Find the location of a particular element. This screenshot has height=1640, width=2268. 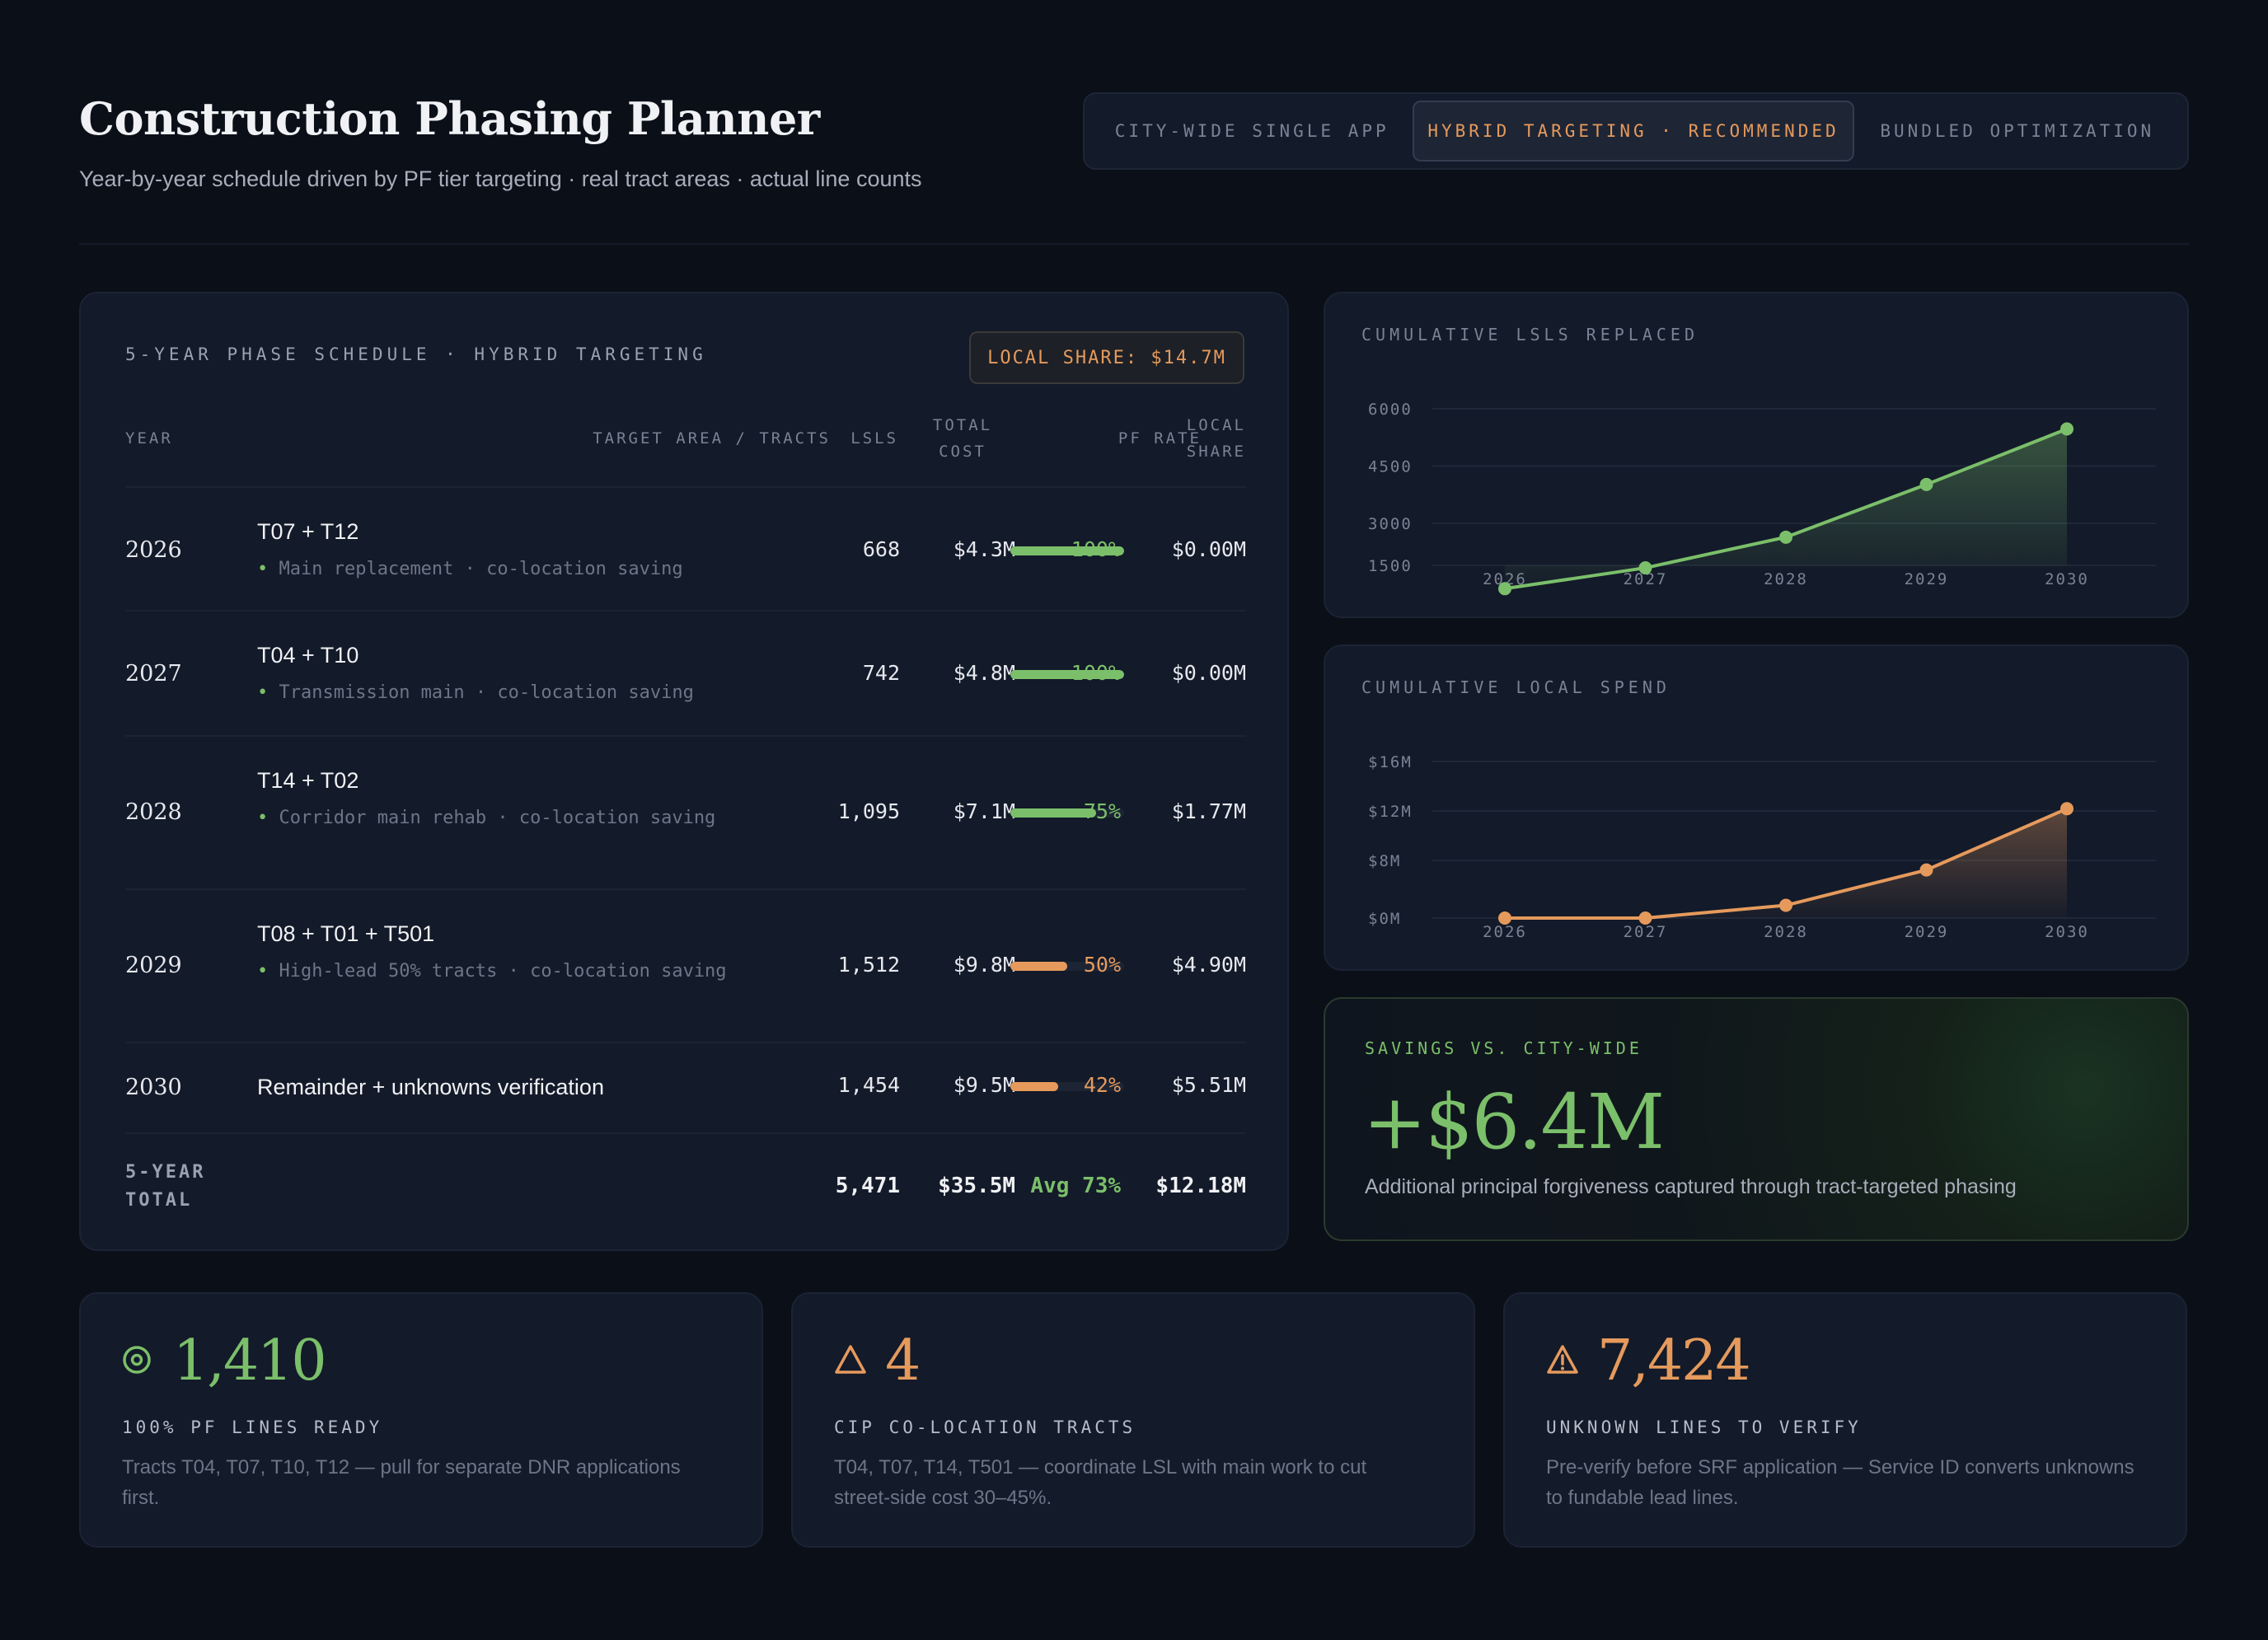

chart-title: CUMULATIVE LOCAL SPEND is located at coordinates (1516, 687).